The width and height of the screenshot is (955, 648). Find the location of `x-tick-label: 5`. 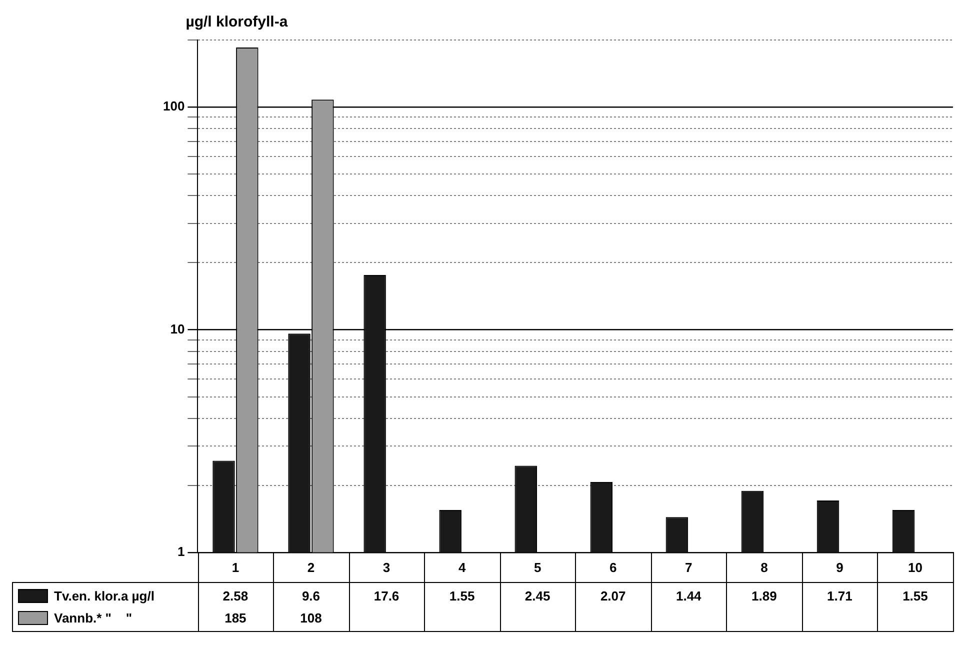

x-tick-label: 5 is located at coordinates (538, 567).